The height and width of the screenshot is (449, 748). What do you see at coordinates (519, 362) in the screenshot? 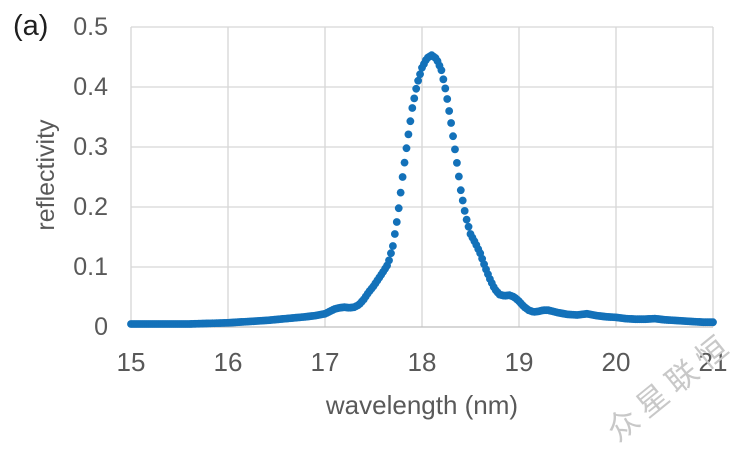
I see `x-tick-label: 19` at bounding box center [519, 362].